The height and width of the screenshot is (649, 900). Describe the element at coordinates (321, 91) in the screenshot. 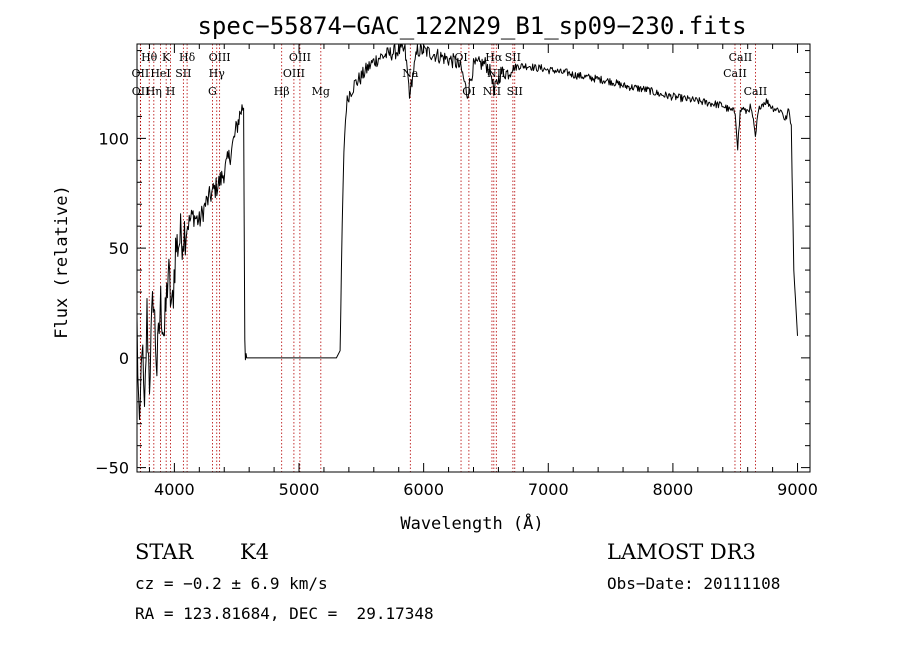

I see `spectral-line-label: Mg` at that location.